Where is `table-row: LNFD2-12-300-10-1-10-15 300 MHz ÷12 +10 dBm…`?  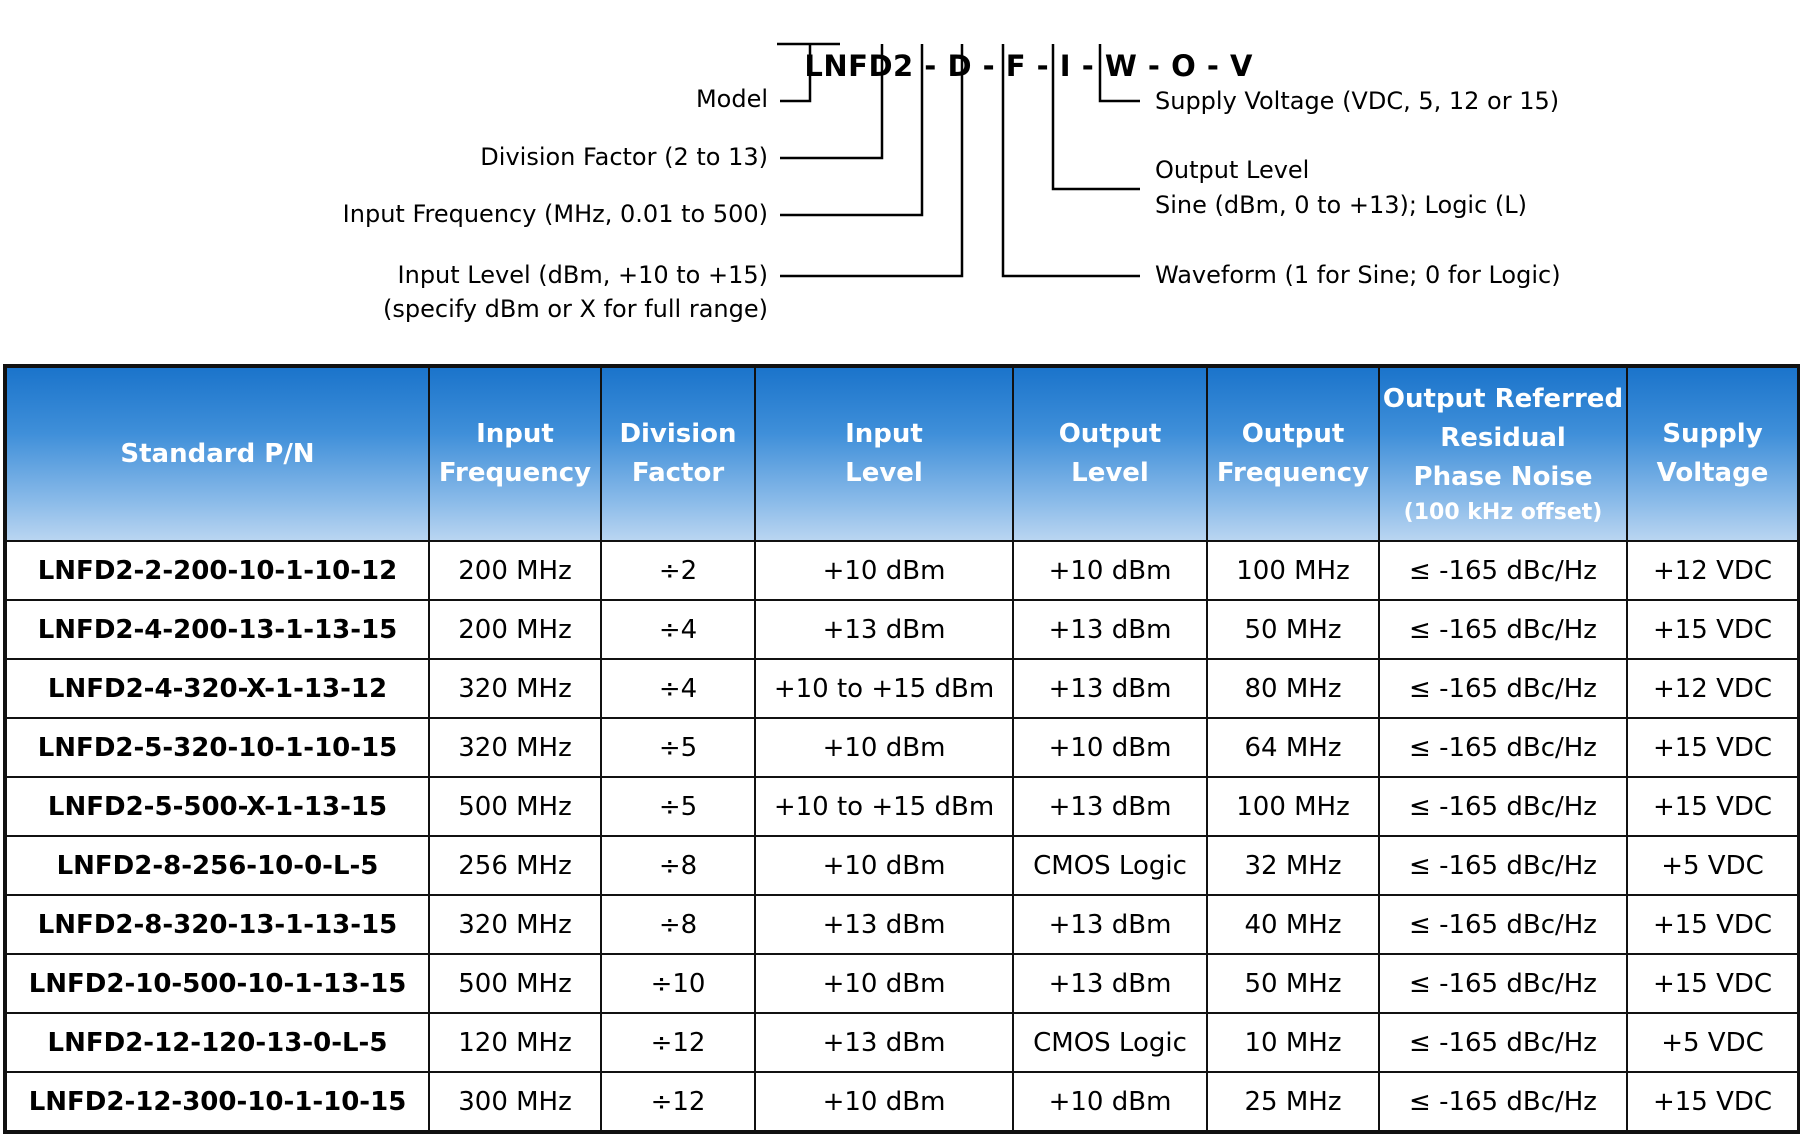 table-row: LNFD2-12-300-10-1-10-15 300 MHz ÷12 +10 dBm… is located at coordinates (902, 1102).